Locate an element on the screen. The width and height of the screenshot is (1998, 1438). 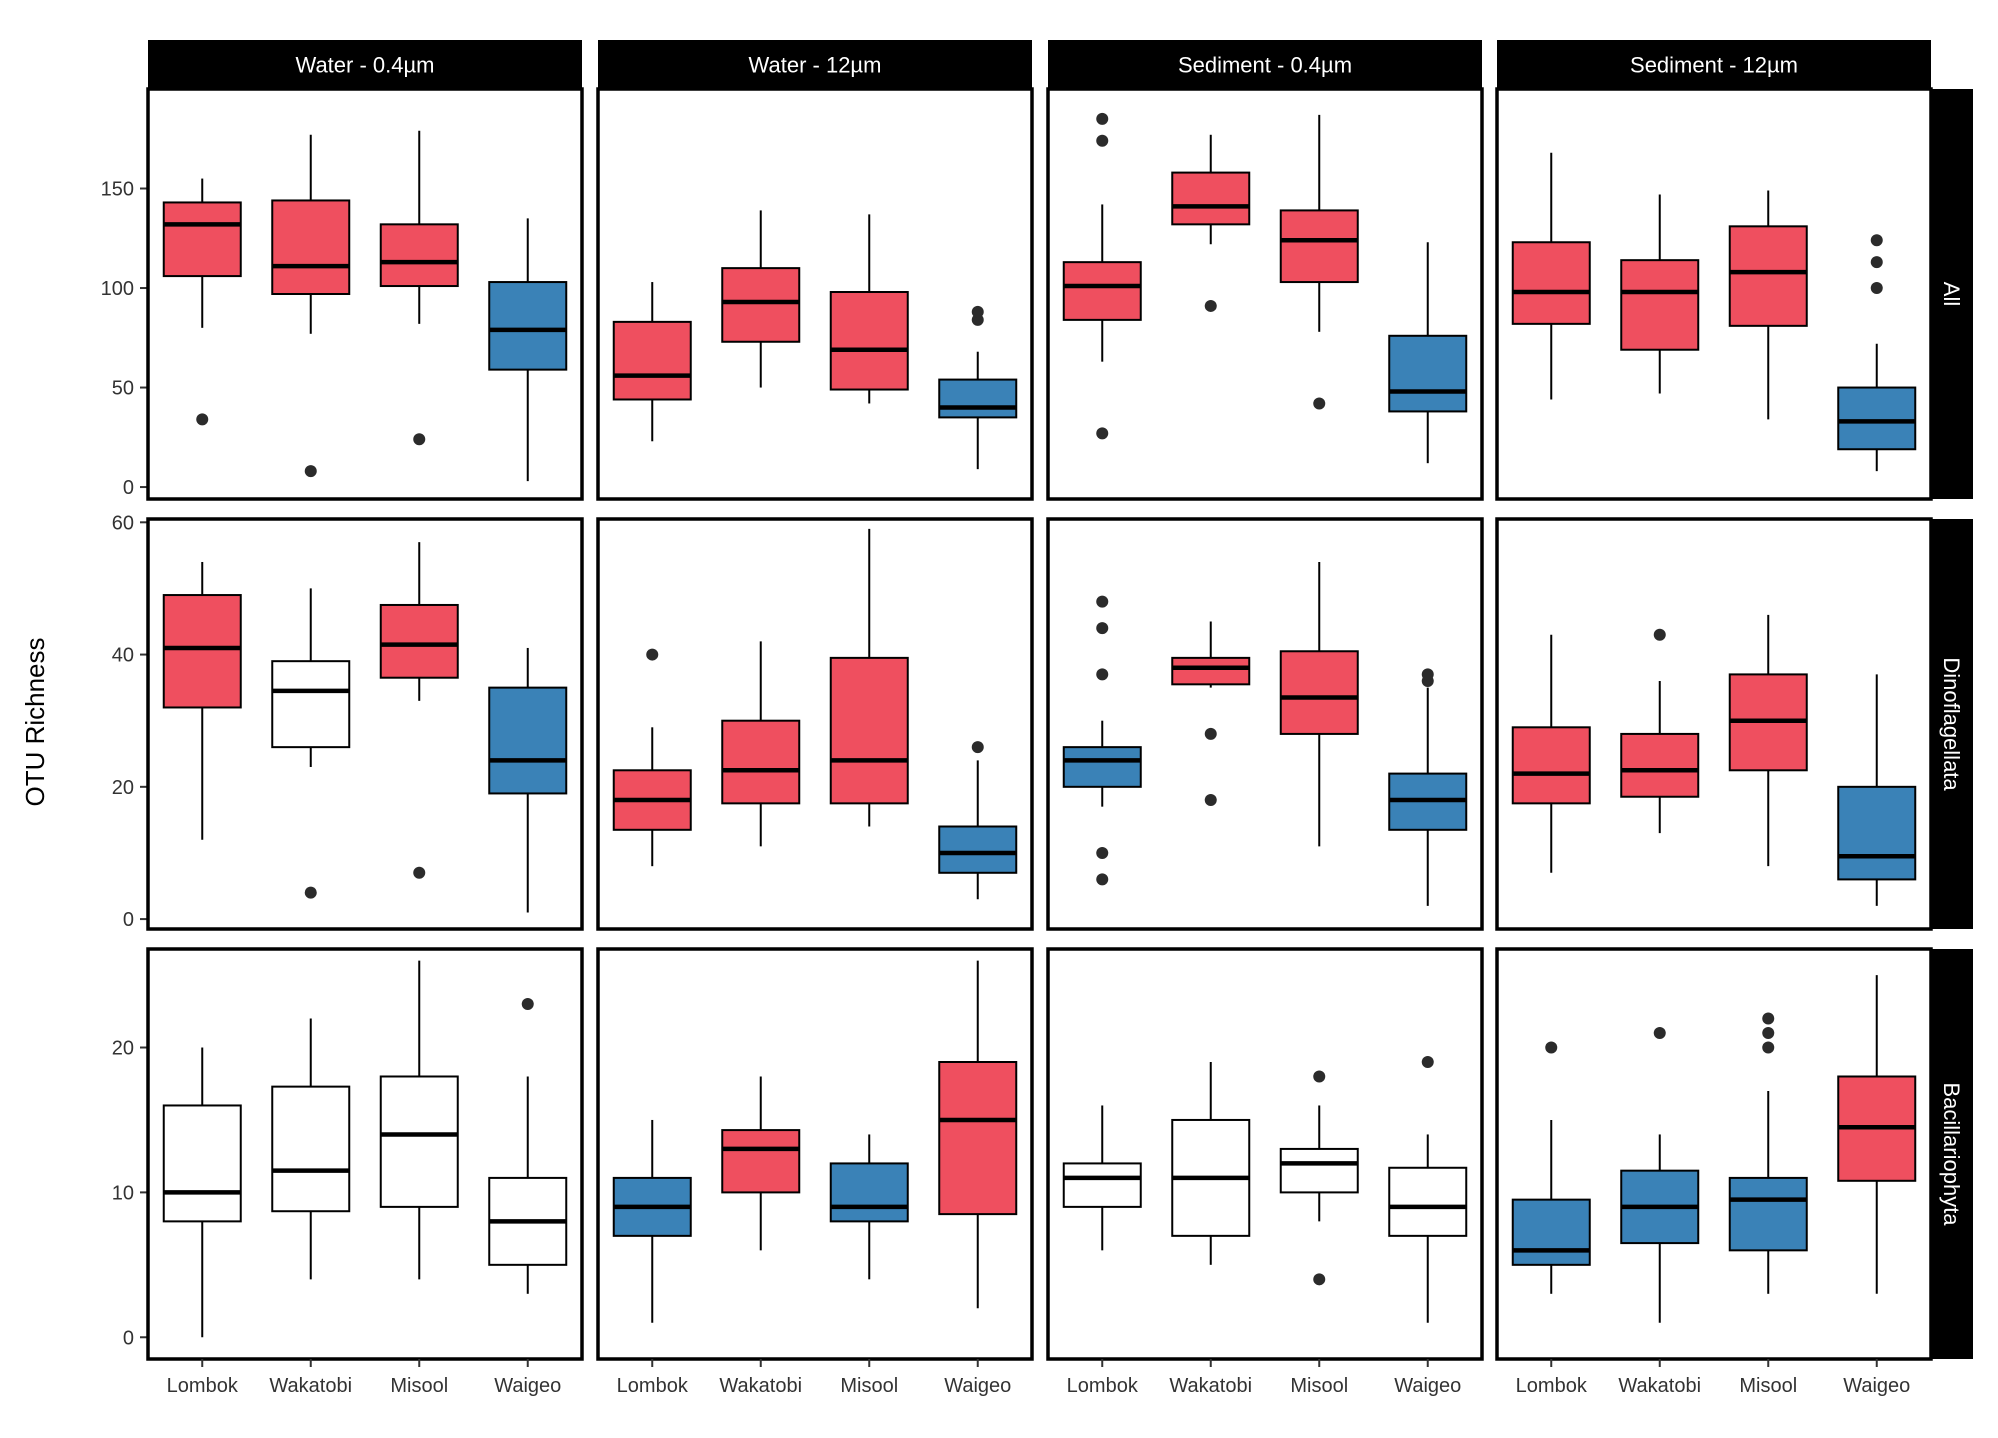
row-strip-label-dinoflagellata: Dinoflagellata is located at coordinates (1951, 724).